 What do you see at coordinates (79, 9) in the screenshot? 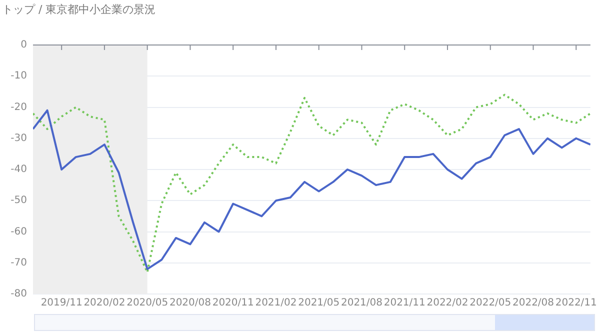
I see `chart-title: トップ / 東京都中小企業の景況` at bounding box center [79, 9].